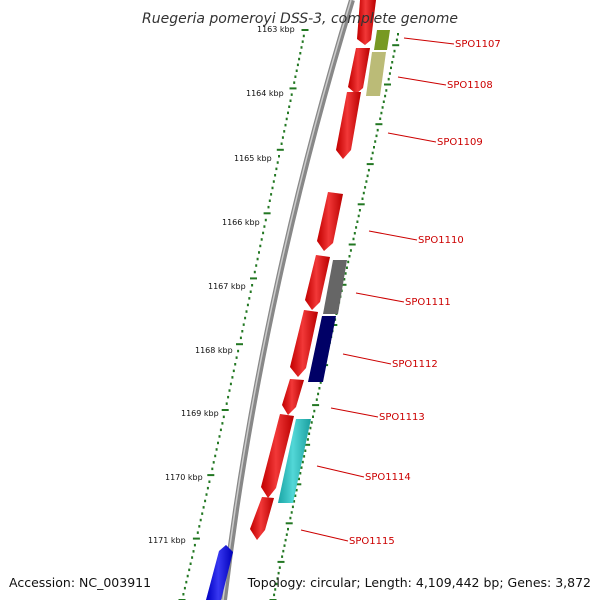  Describe the element at coordinates (402, 417) in the screenshot. I see `gene-label-spo1113: SPO1113` at that location.